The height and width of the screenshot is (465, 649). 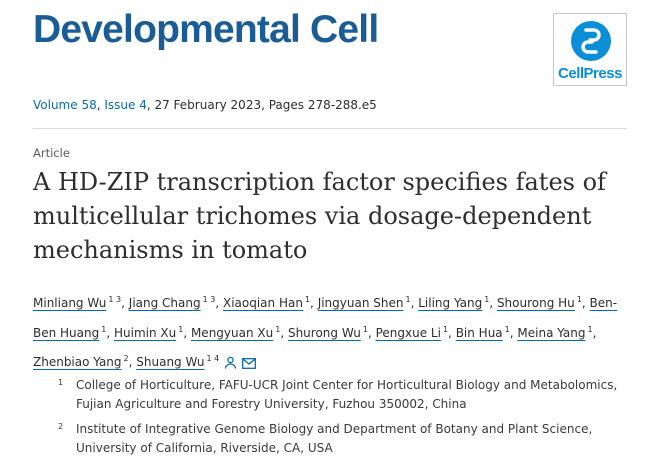 I want to click on author-item: Shourong Hu 1, so click(x=539, y=302).